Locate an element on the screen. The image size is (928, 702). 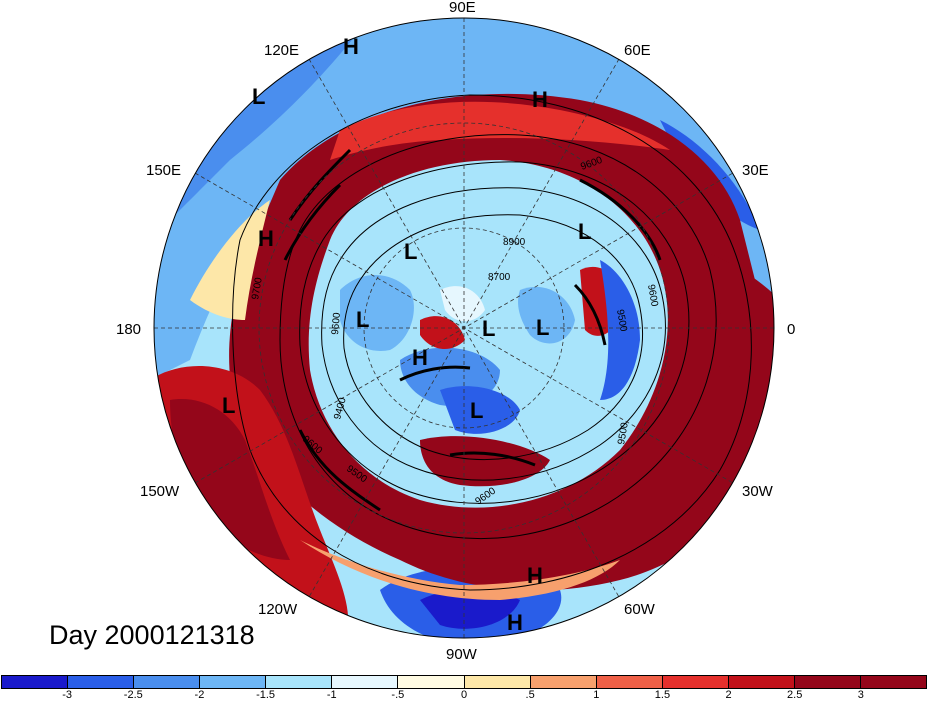
colorbar-tick-labels: -3 -2.5 -2 -1.5 -1 -.5 0 .5 1 1.5 2 2.5 3 is located at coordinates (464, 695).